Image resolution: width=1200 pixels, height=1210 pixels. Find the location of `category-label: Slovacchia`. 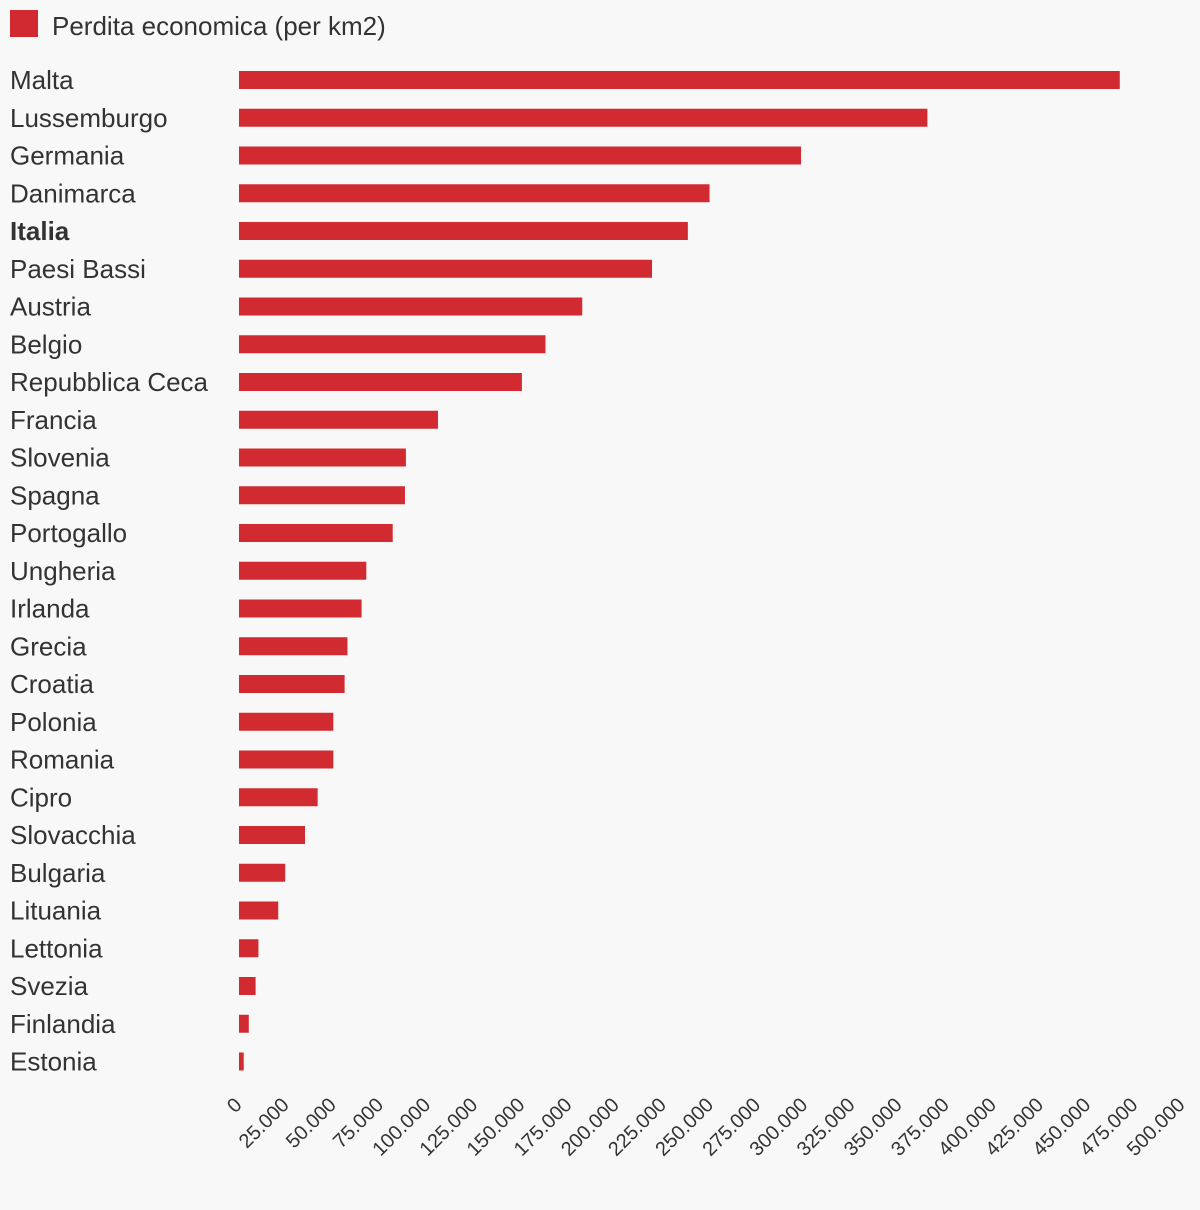

category-label: Slovacchia is located at coordinates (73, 835).